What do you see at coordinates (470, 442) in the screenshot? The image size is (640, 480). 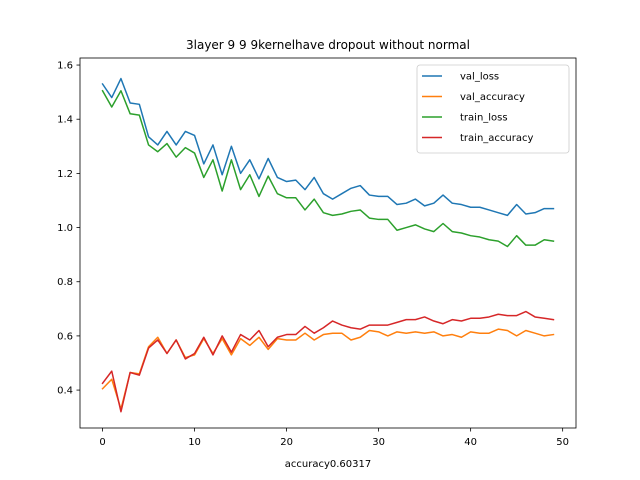 I see `x-tick-label: 40` at bounding box center [470, 442].